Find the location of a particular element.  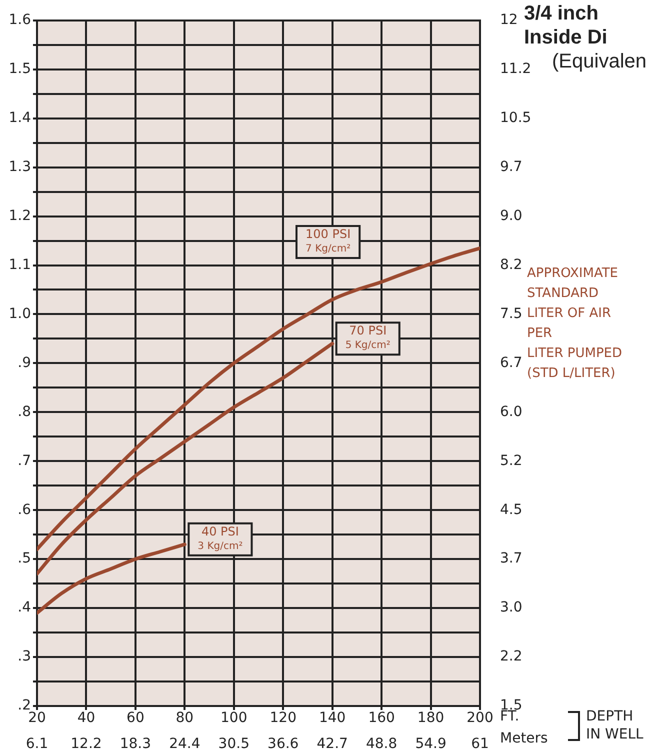

x-tick-label: 160 is located at coordinates (381, 718).